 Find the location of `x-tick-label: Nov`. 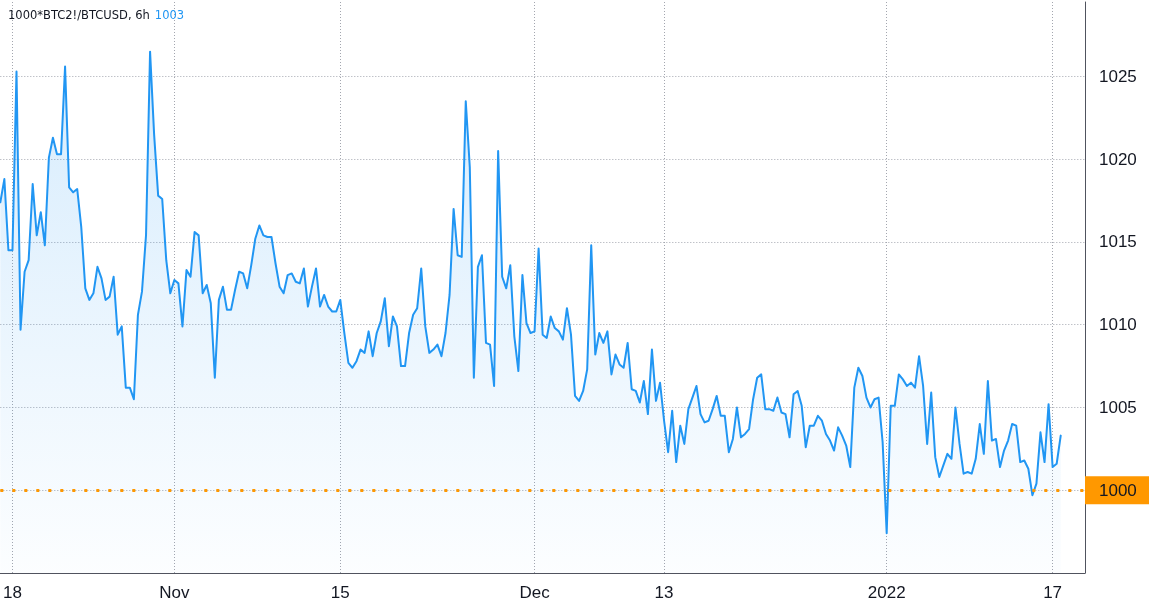

x-tick-label: Nov is located at coordinates (174, 592).